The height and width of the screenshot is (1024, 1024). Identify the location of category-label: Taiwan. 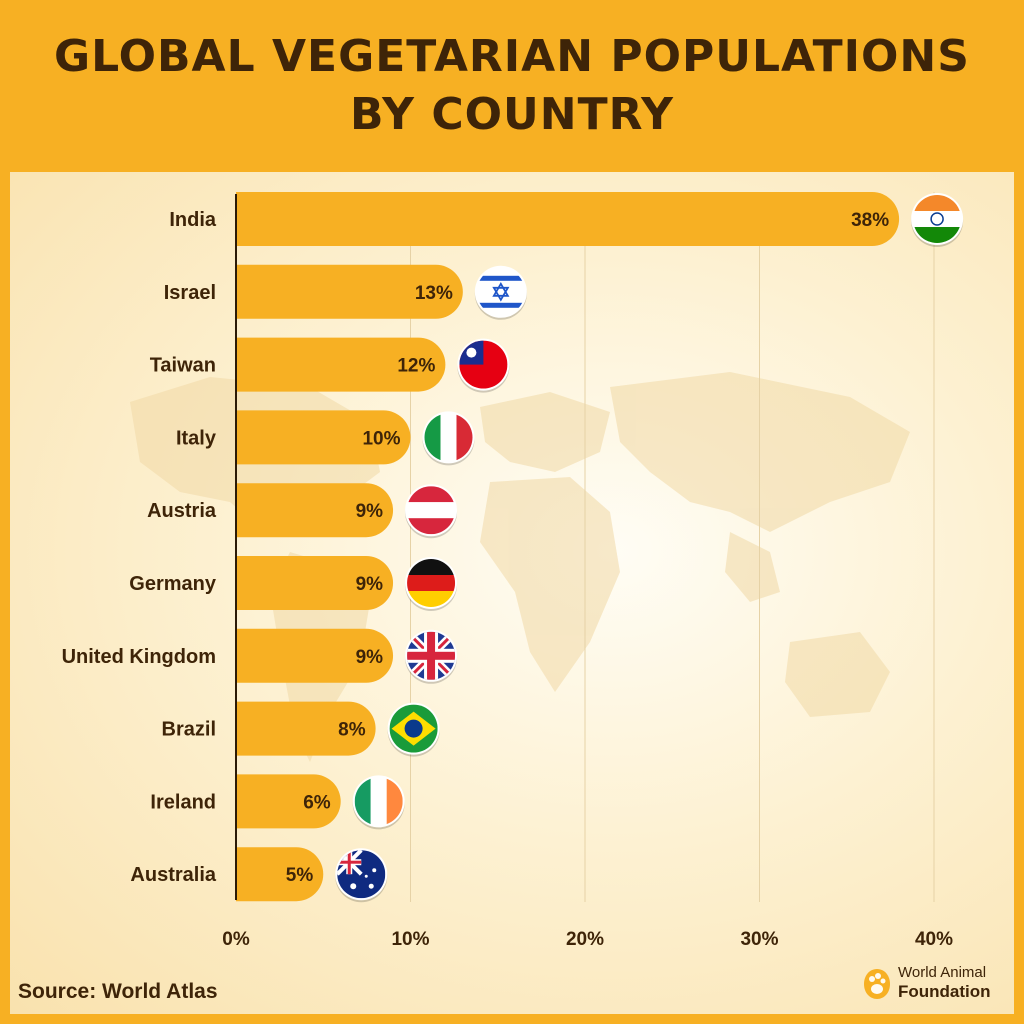
(183, 366).